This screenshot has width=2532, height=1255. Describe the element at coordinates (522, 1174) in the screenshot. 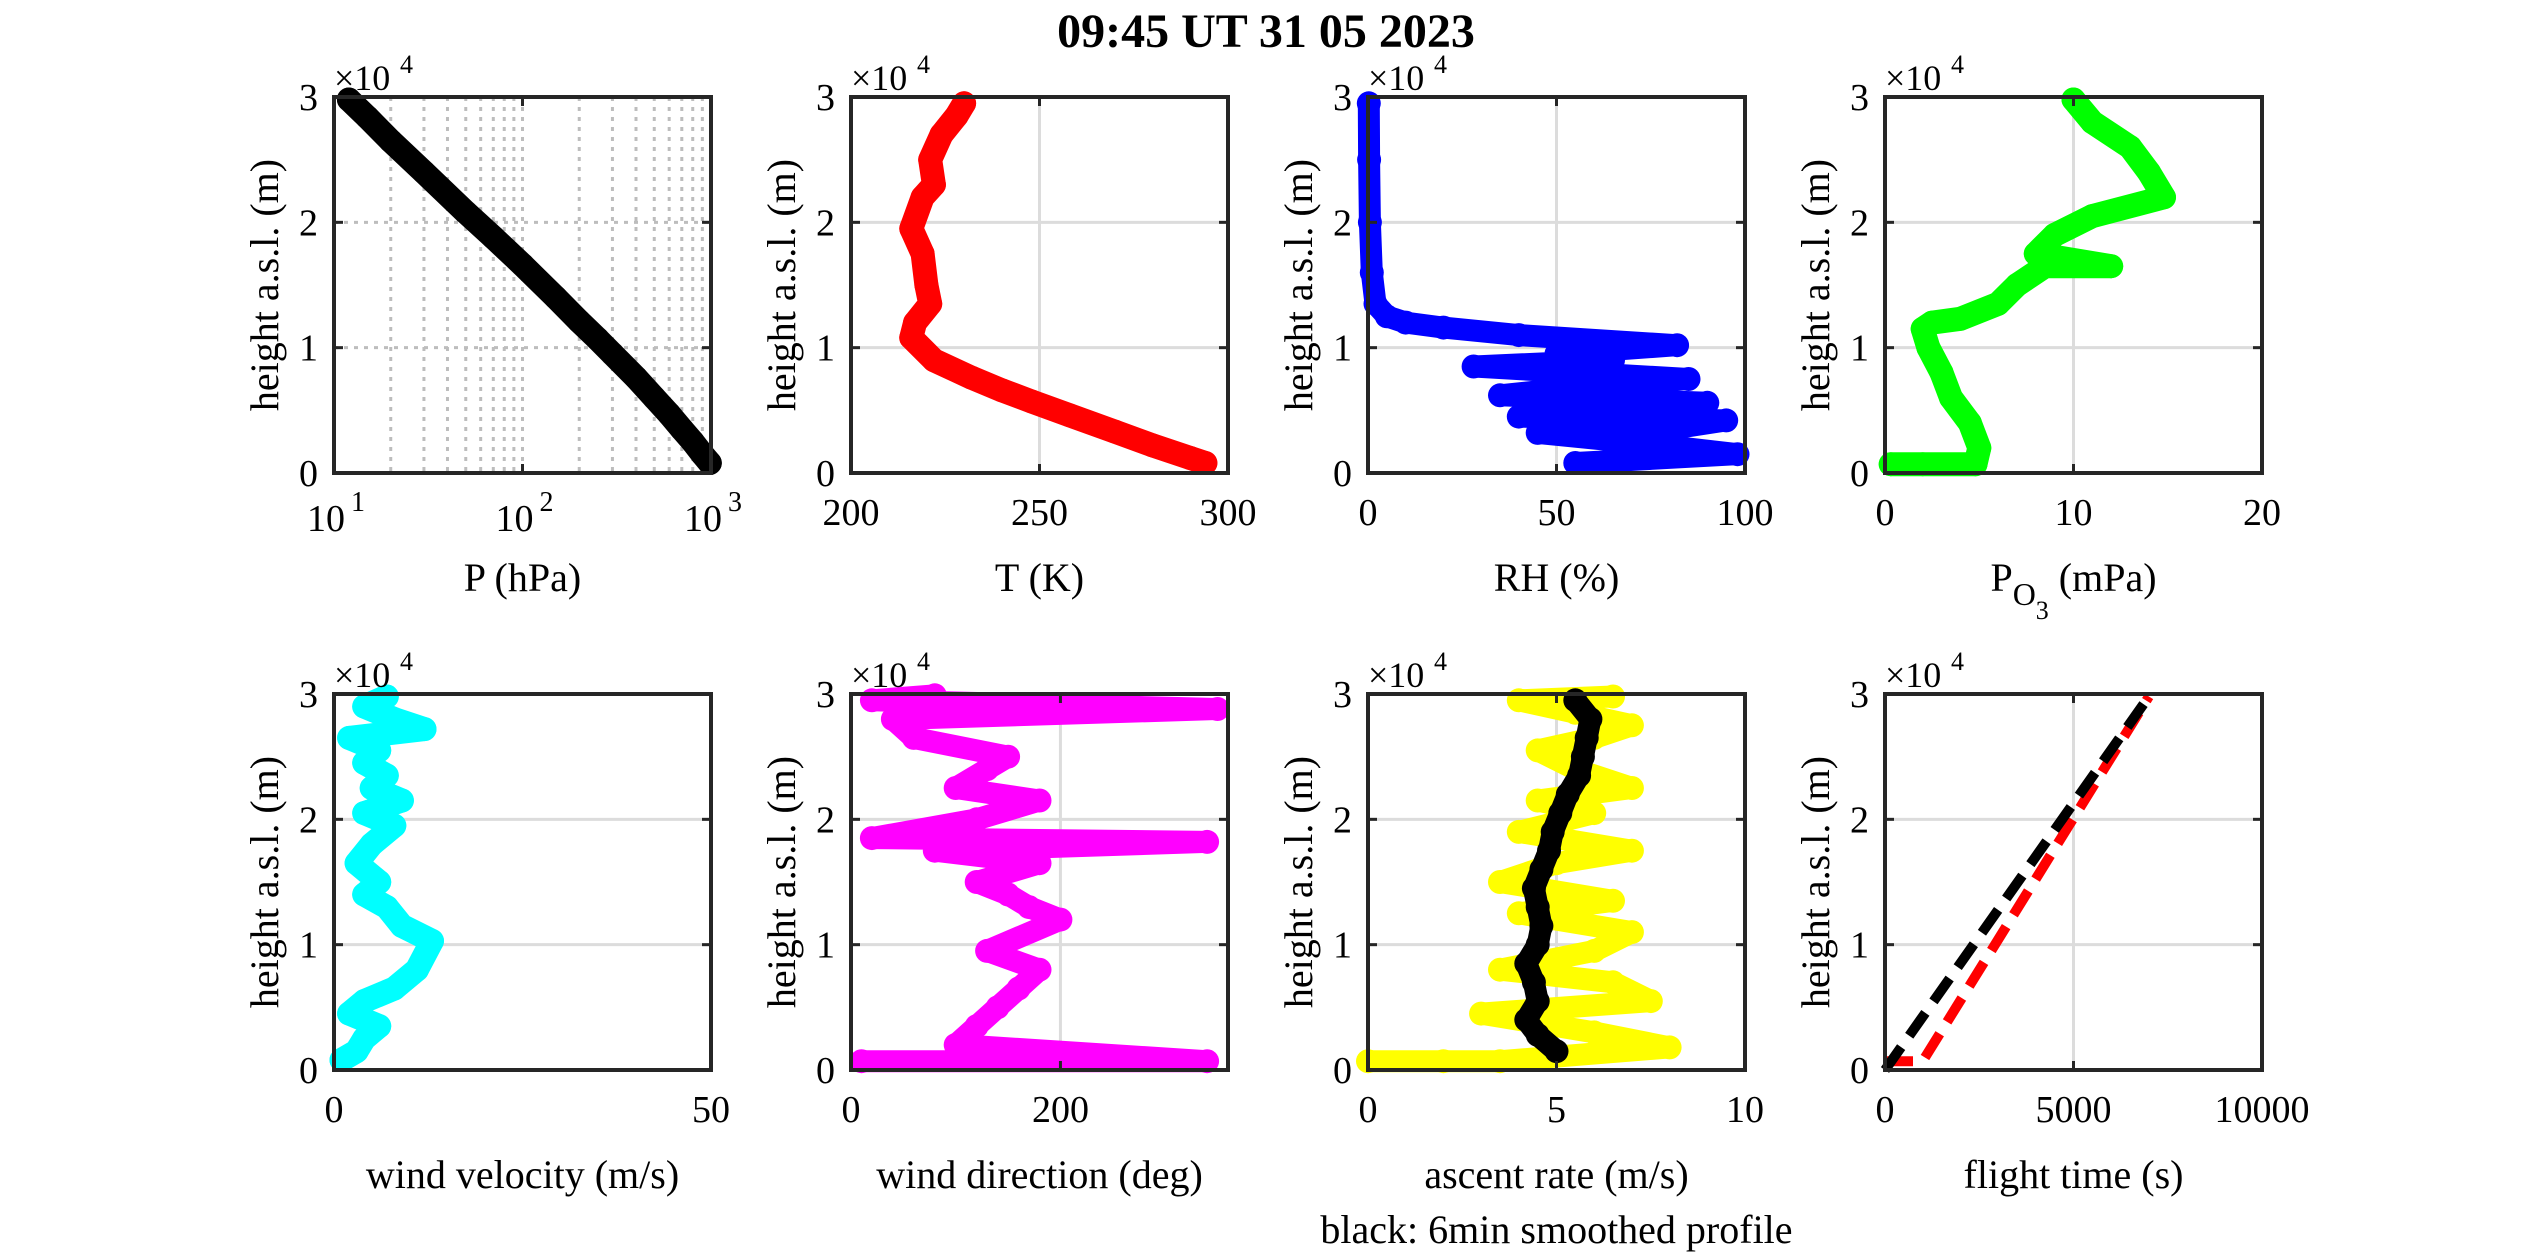

I see `x-axis-label: wind velocity (m/s)` at that location.